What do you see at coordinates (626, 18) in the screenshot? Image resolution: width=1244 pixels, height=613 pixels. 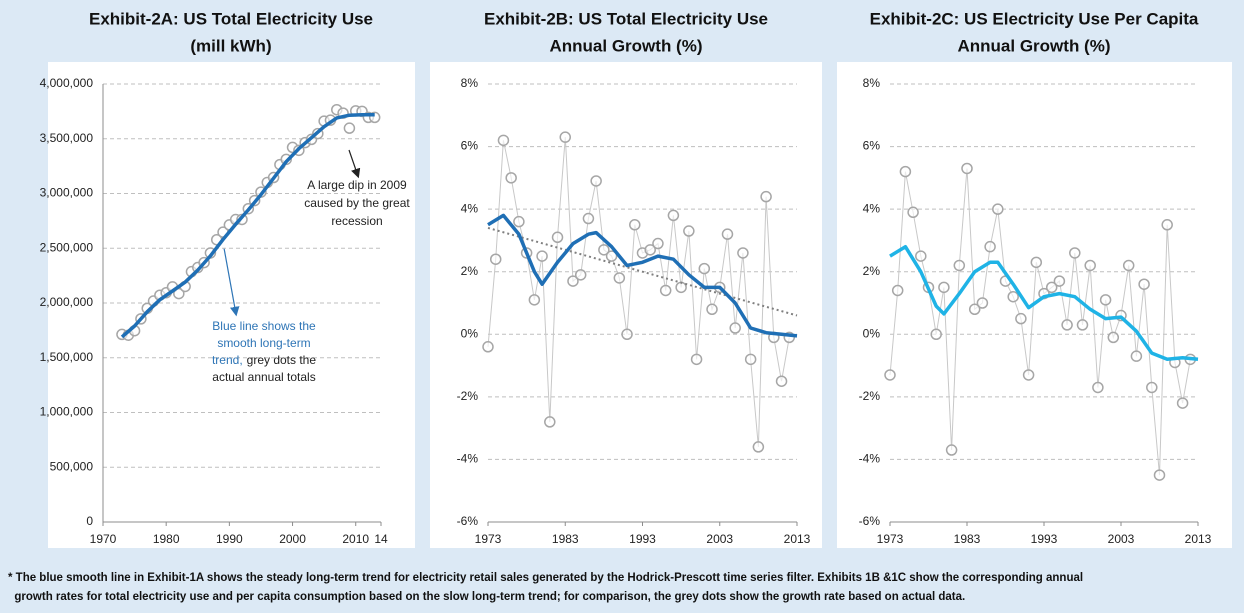 I see `chart-title: Exhibit-2B: US Total Electricity Use` at bounding box center [626, 18].